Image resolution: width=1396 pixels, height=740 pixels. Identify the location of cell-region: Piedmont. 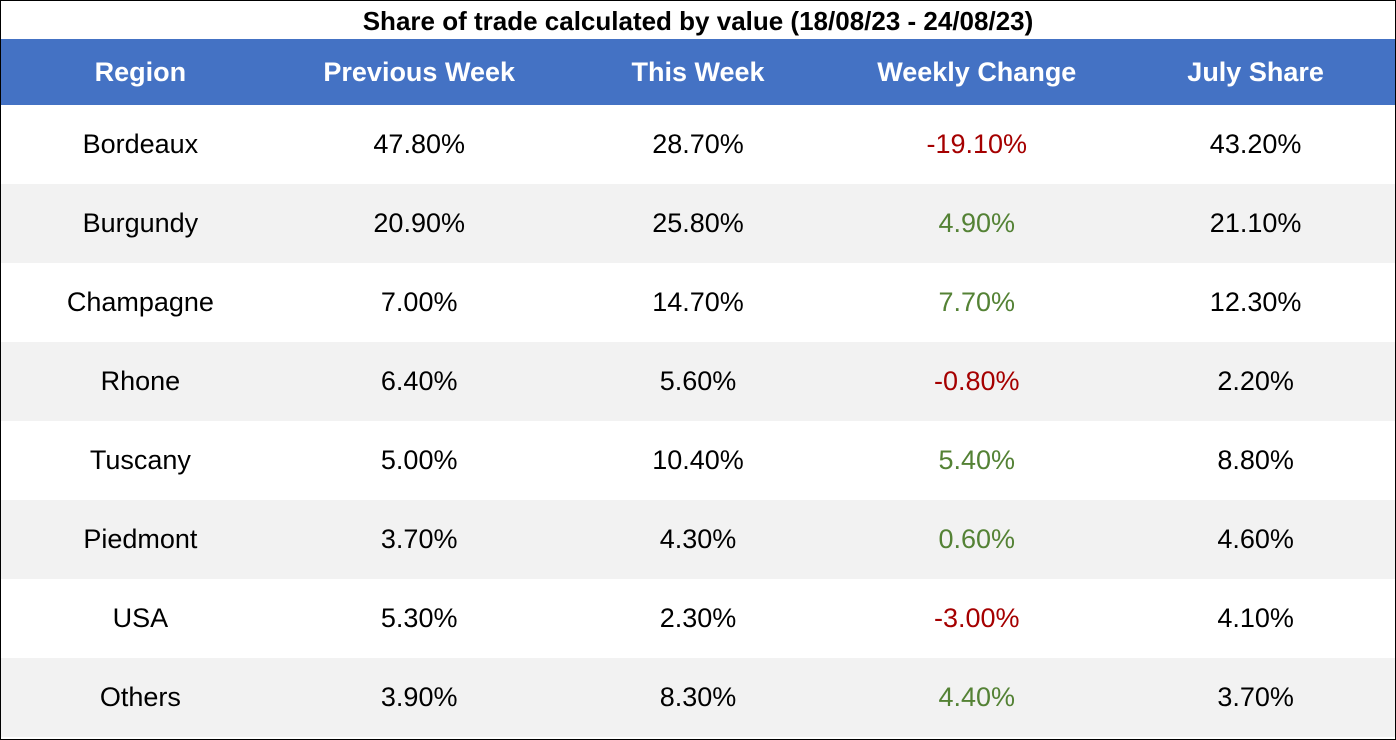
(140, 539).